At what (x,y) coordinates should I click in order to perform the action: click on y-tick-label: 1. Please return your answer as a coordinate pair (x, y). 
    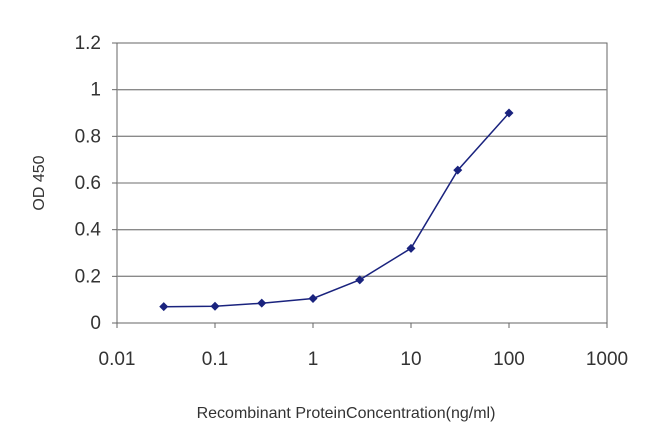
    Looking at the image, I should click on (95, 90).